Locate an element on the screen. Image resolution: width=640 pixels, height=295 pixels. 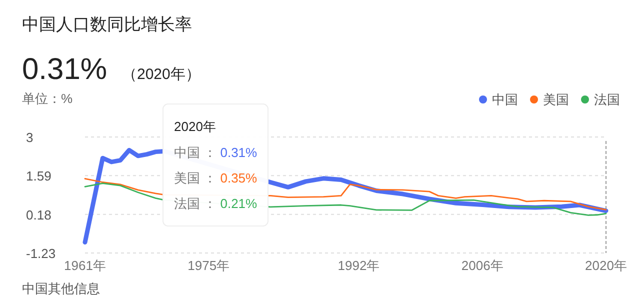
y-tick-label: 0.18 is located at coordinates (39, 214).